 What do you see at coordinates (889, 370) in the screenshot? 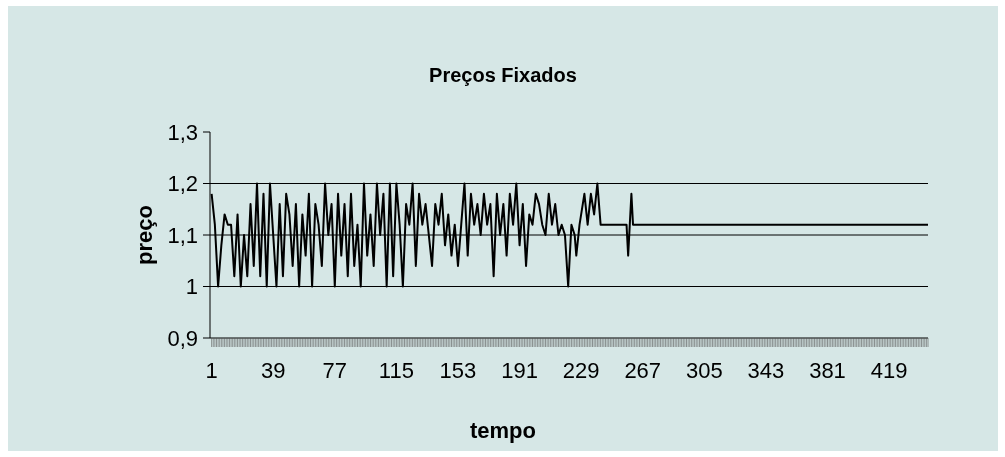
I see `x-tick-label: 419` at bounding box center [889, 370].